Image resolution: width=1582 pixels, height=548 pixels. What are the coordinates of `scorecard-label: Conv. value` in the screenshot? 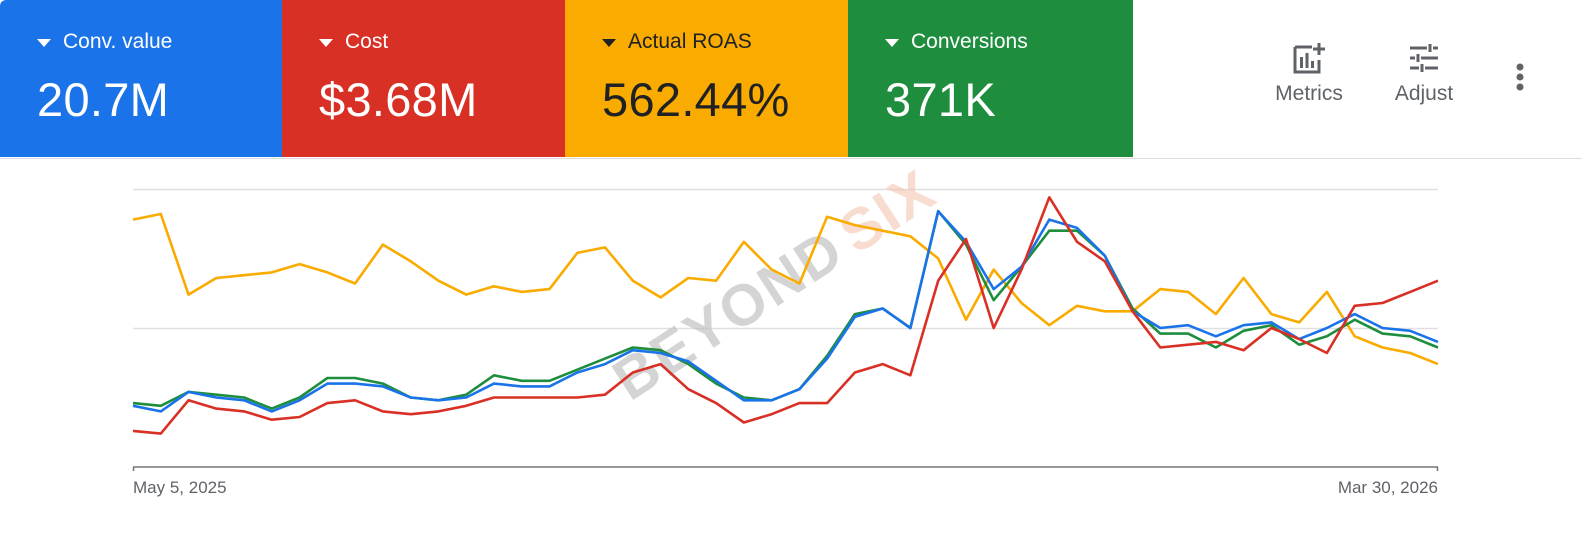 It's located at (104, 42).